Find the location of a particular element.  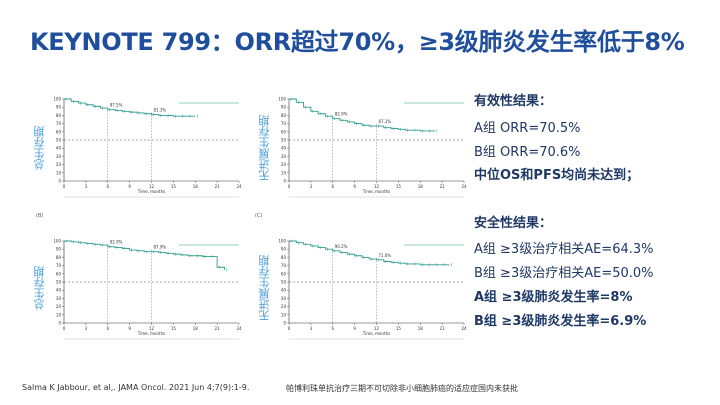

x-tick-label: 12 is located at coordinates (377, 328).